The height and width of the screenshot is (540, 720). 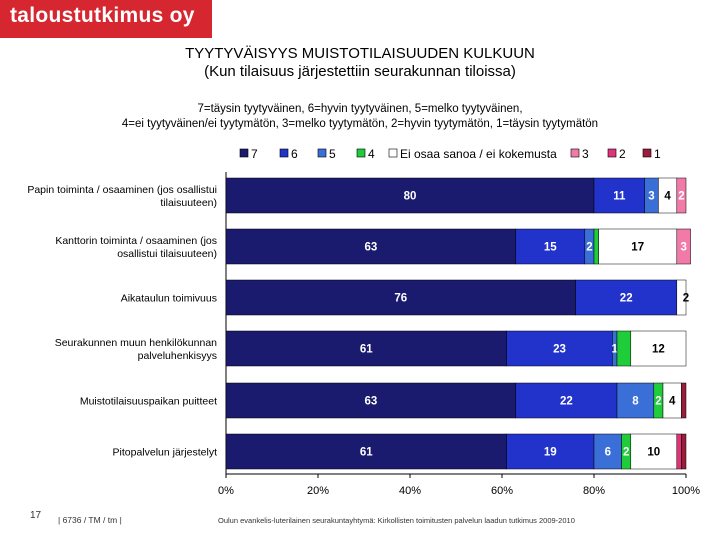 What do you see at coordinates (318, 491) in the screenshot?
I see `x-tick-label-1: 20%` at bounding box center [318, 491].